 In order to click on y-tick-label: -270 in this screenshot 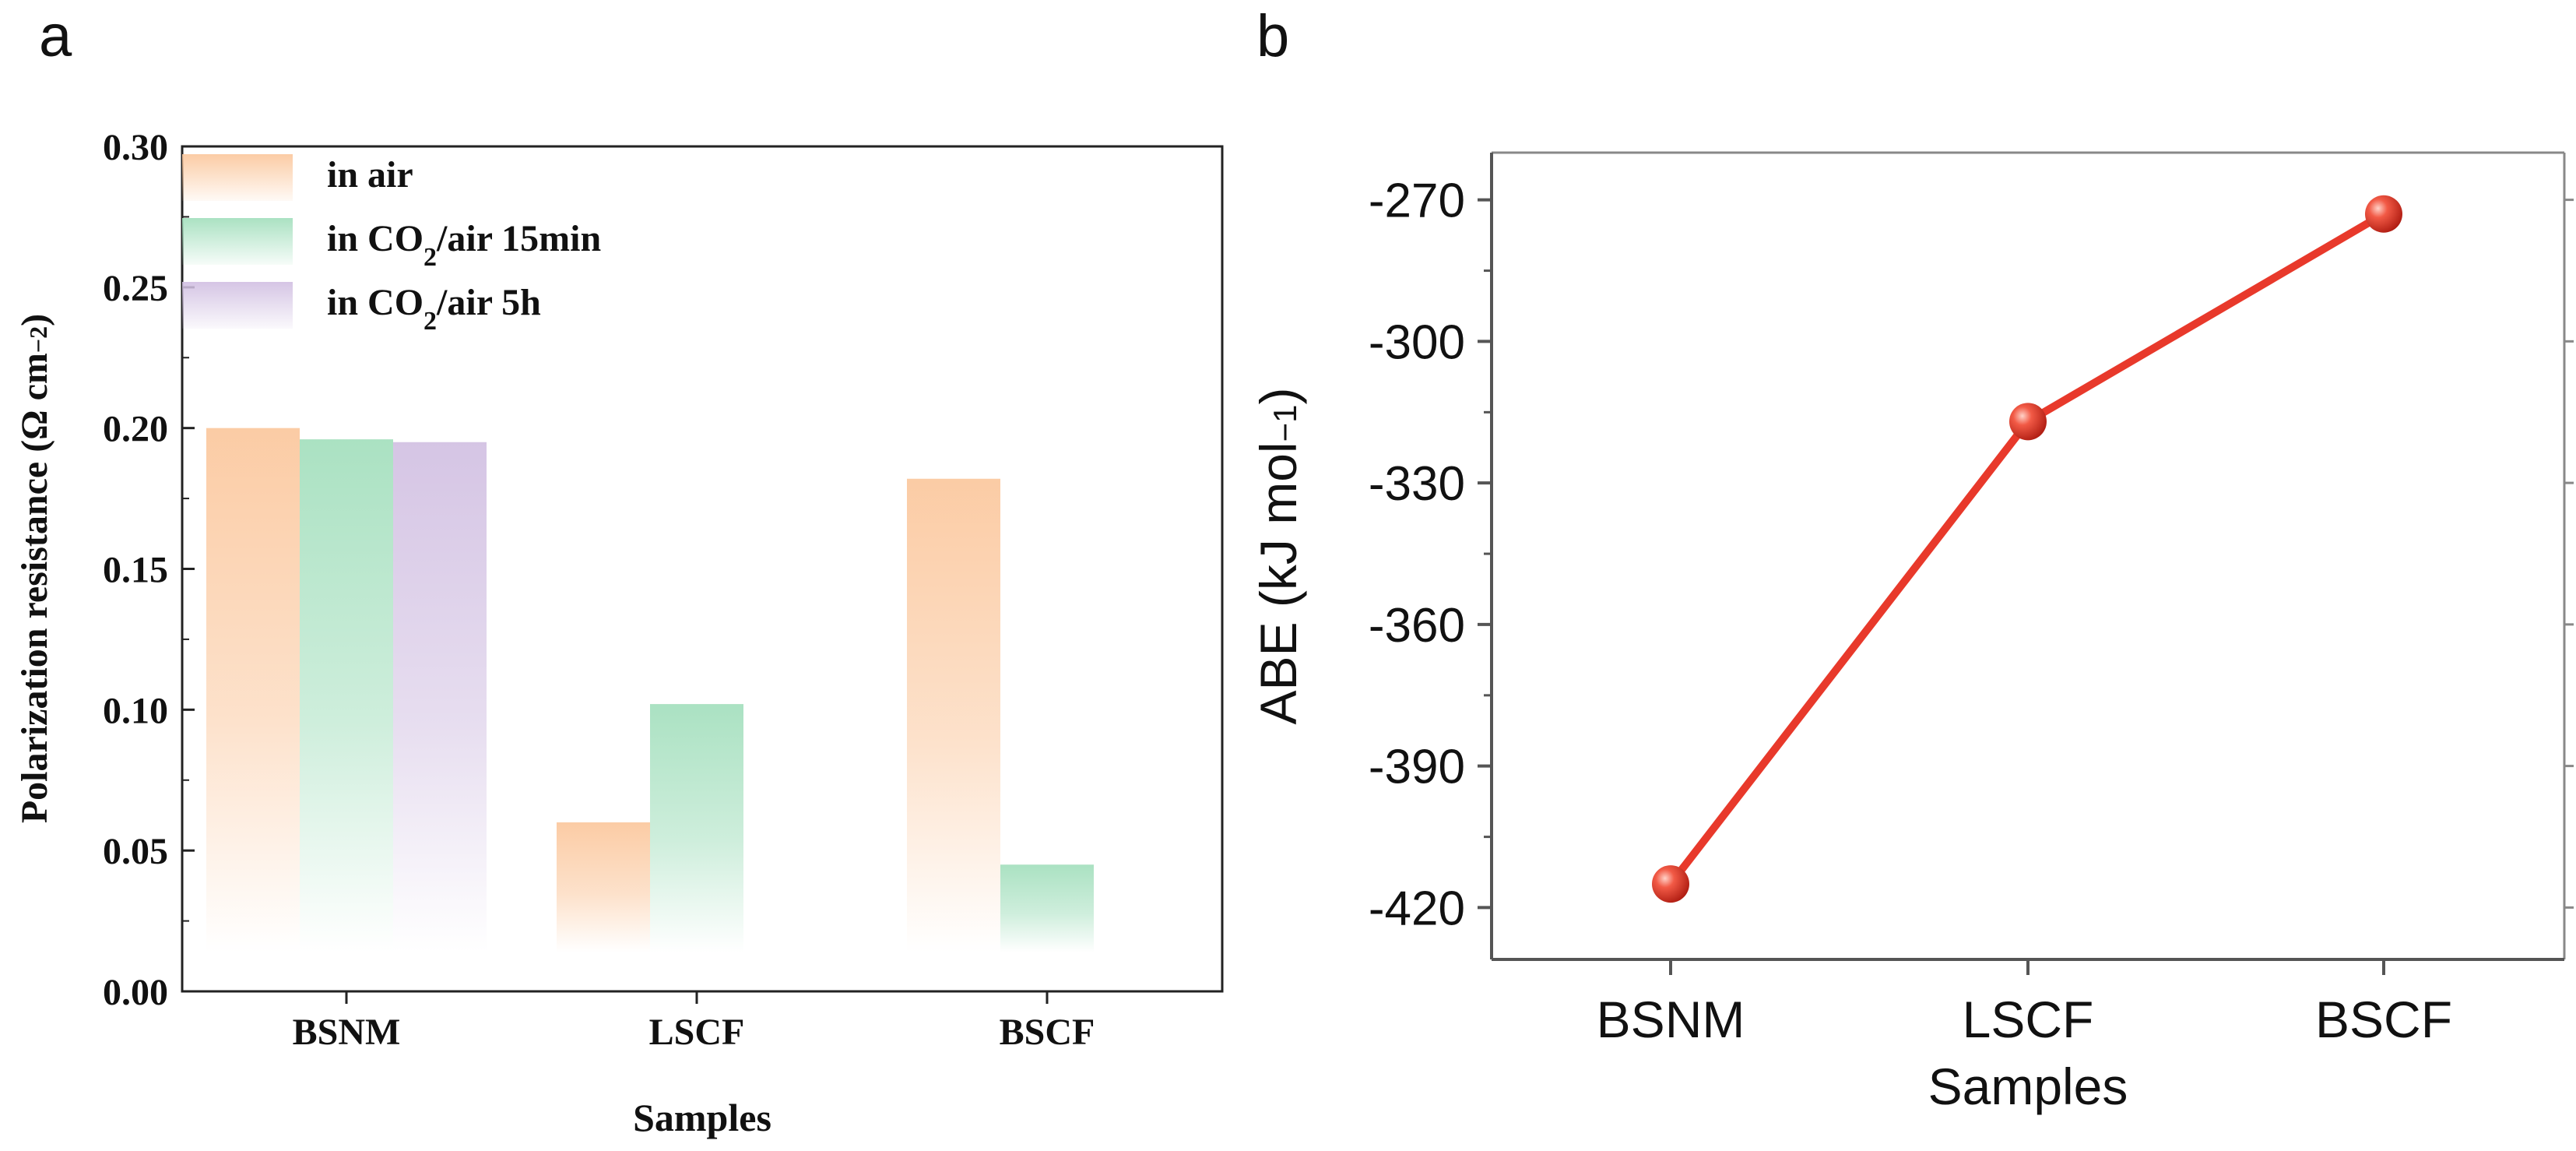, I will do `click(1417, 201)`.